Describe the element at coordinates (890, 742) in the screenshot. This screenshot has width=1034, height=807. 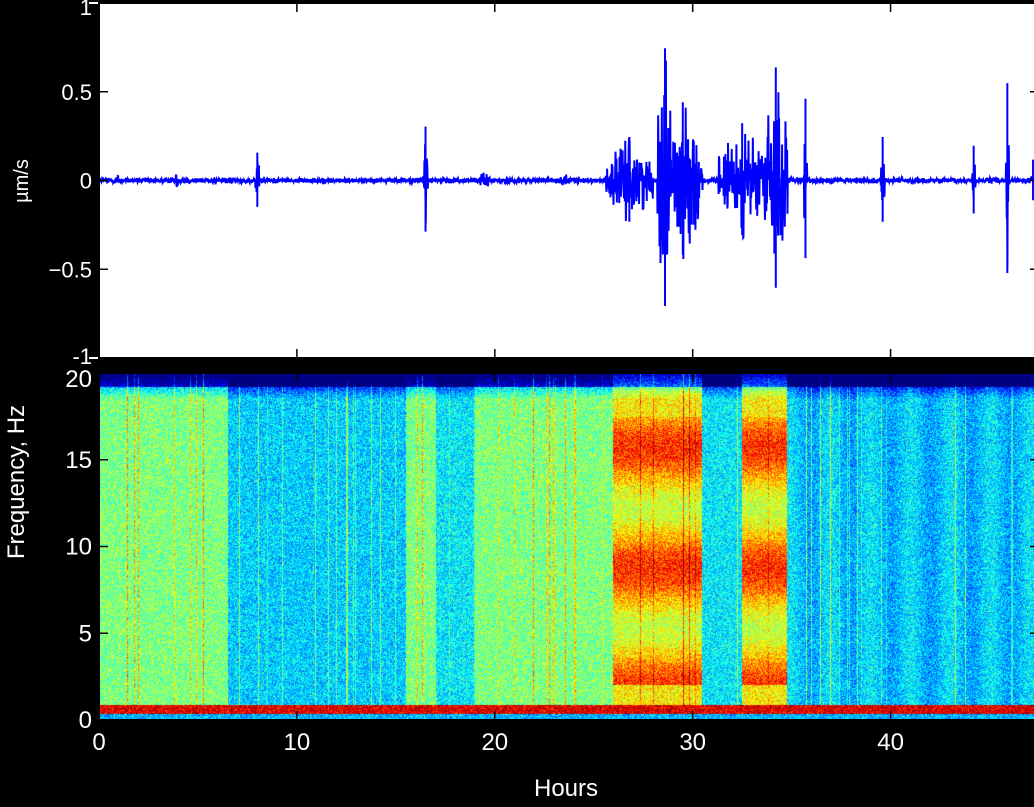
I see `spectrogram-xtick-label: 40` at that location.